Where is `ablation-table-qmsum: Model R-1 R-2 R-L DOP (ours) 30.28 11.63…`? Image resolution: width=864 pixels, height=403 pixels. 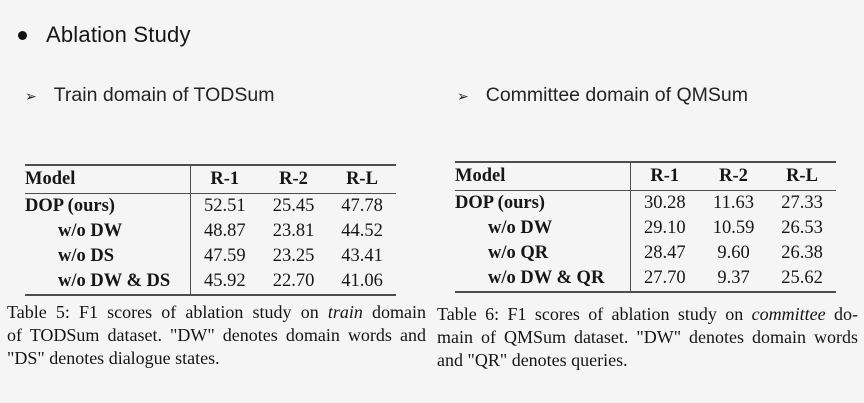
ablation-table-qmsum: Model R-1 R-2 R-L DOP (ours) 30.28 11.63… is located at coordinates (645, 227).